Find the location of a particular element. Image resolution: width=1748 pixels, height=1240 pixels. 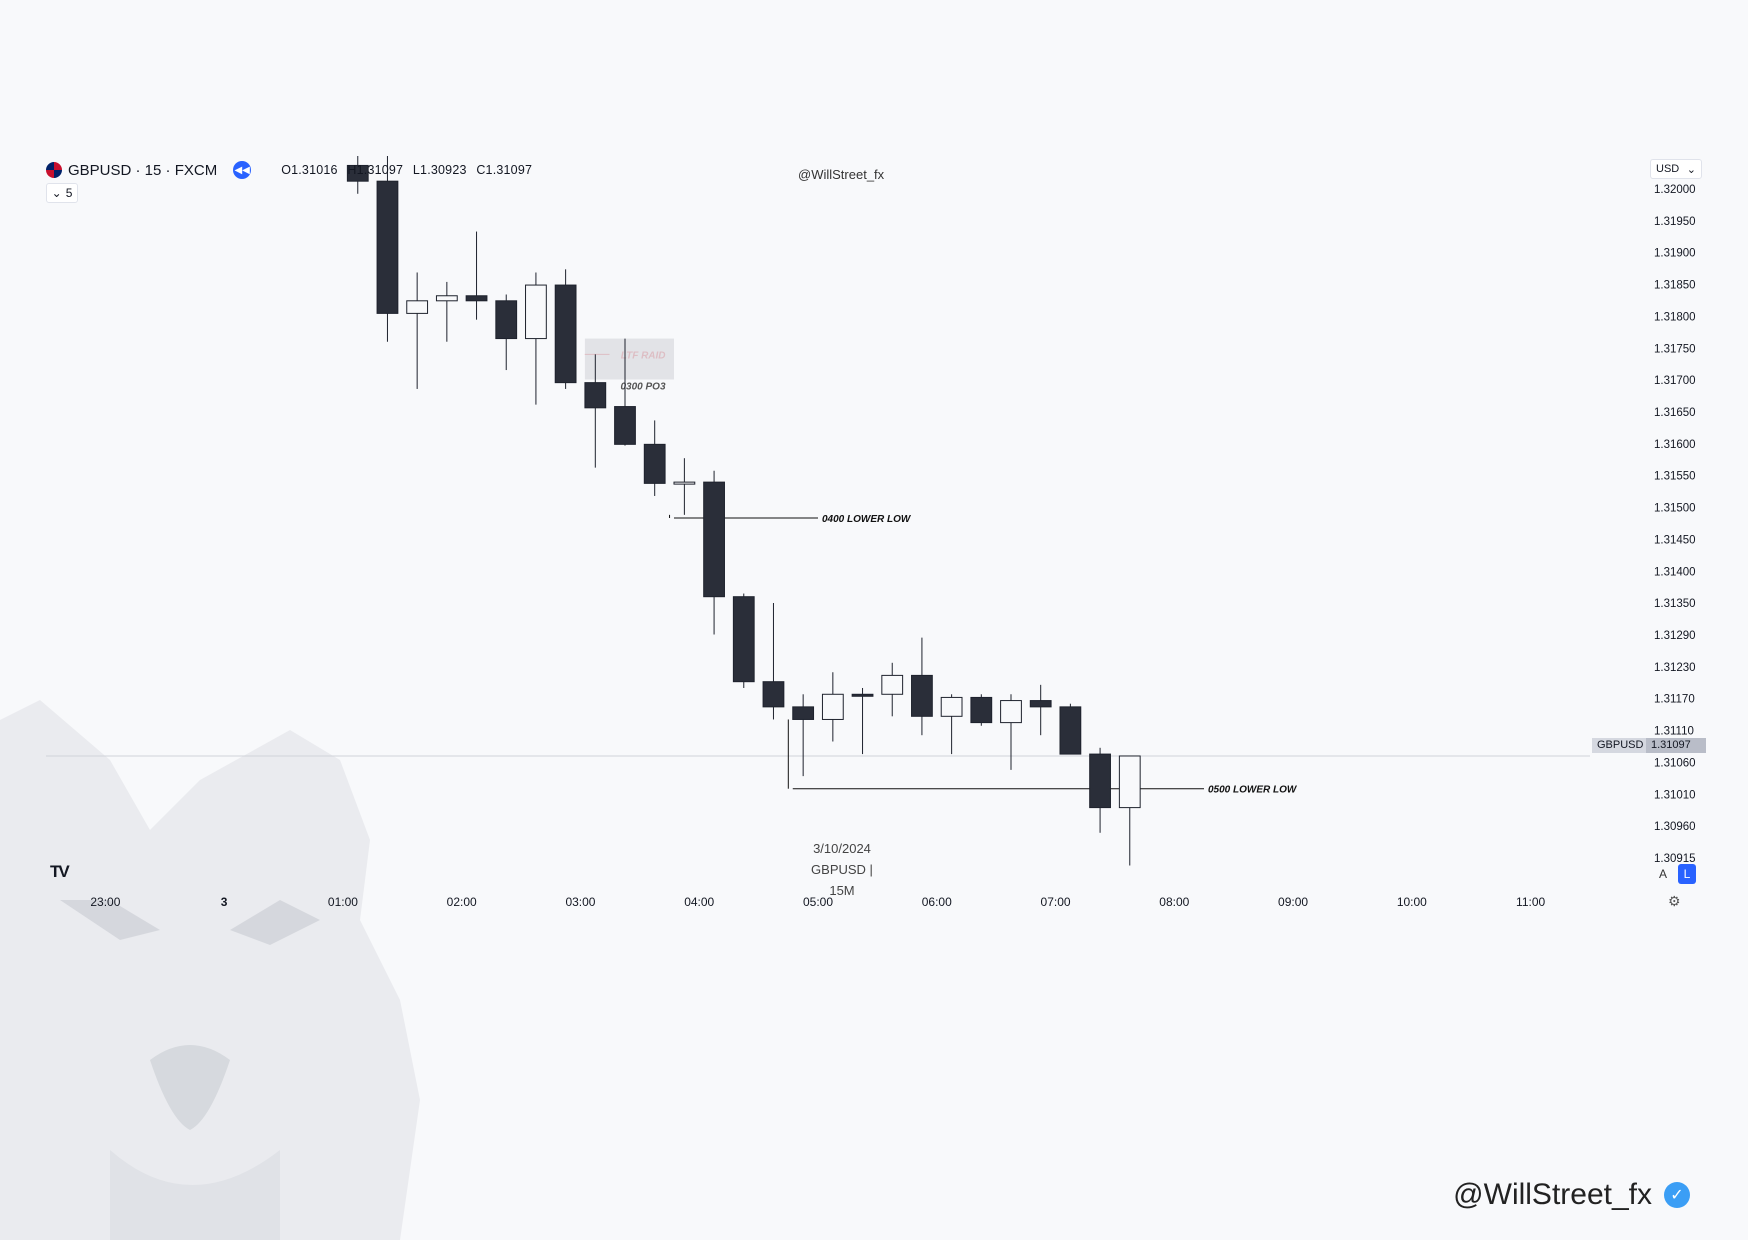

chart-watermark: @WillStreet_fx is located at coordinates (841, 174).